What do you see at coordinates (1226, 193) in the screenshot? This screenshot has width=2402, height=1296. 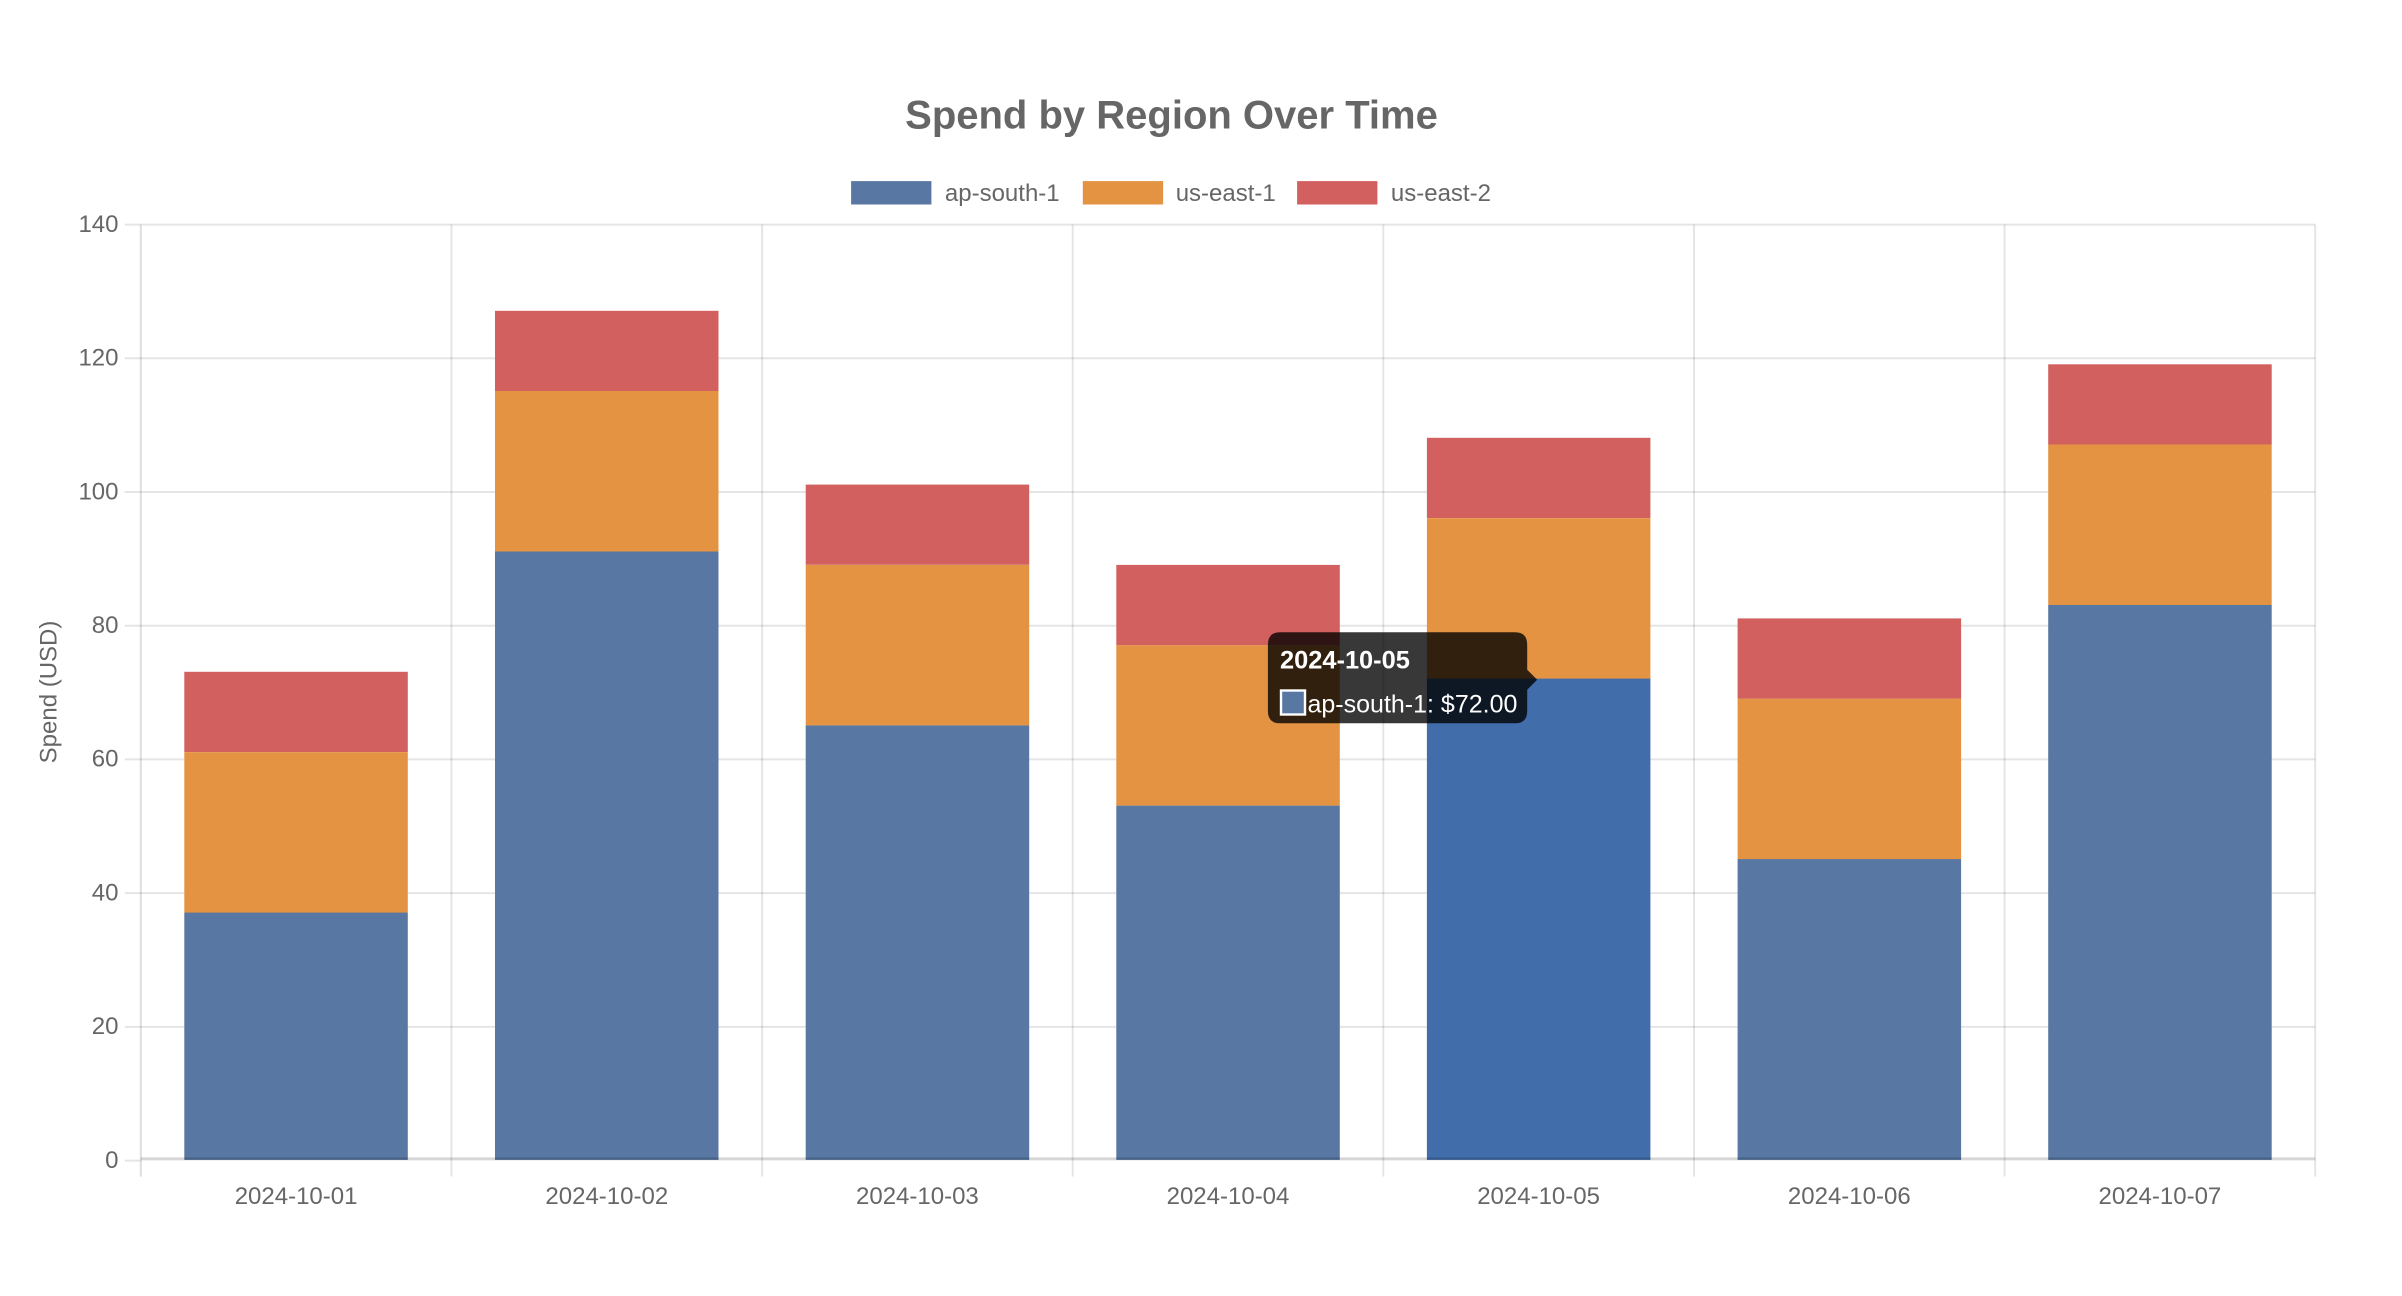 I see `svg-text: us-east-1` at bounding box center [1226, 193].